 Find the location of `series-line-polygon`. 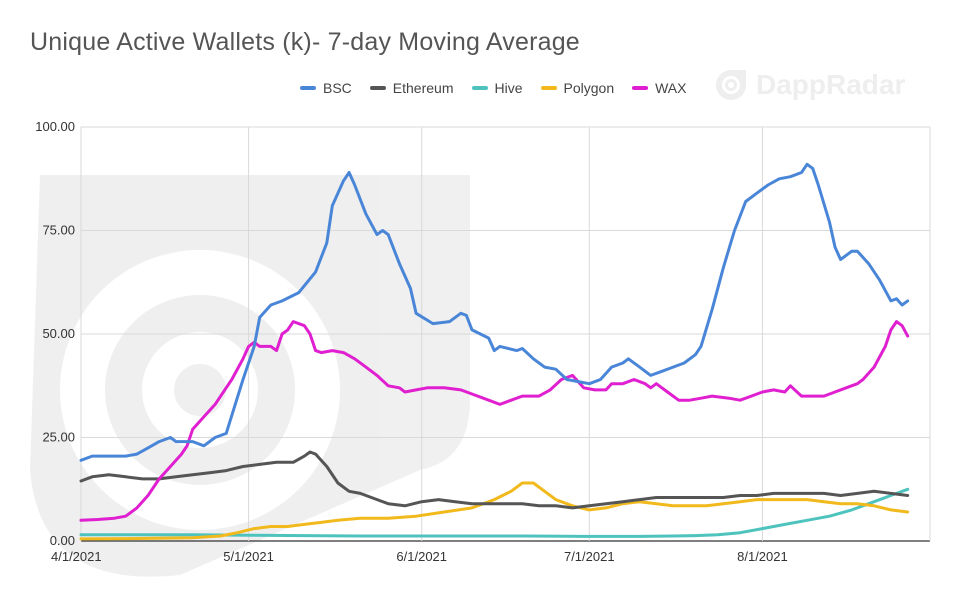

series-line-polygon is located at coordinates (494, 511).